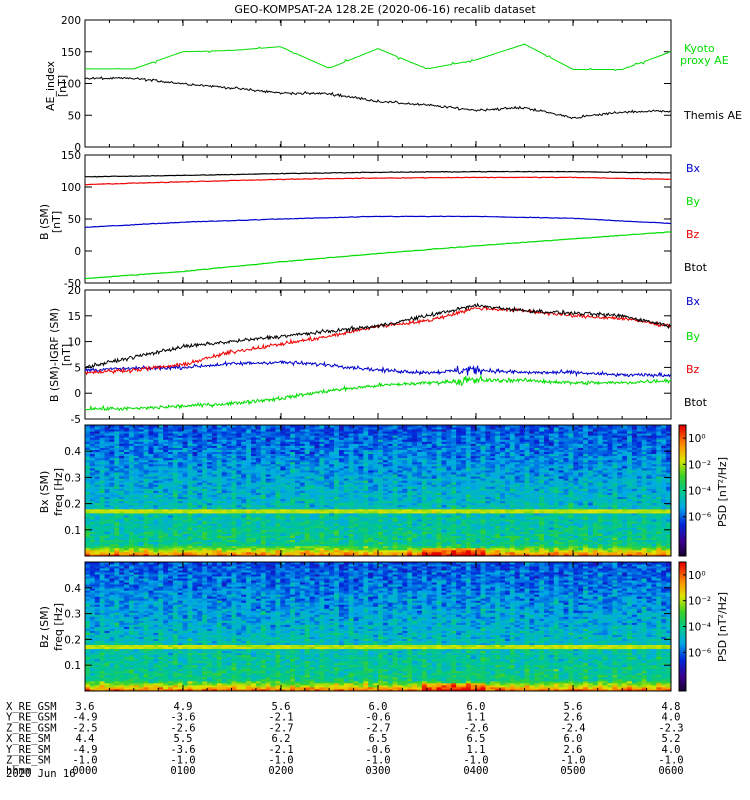  I want to click on bsm-series-by, so click(378, 255).